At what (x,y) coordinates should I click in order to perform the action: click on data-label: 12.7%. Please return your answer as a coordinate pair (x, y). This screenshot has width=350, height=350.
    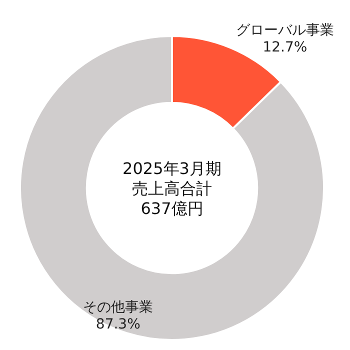
    Looking at the image, I should click on (285, 48).